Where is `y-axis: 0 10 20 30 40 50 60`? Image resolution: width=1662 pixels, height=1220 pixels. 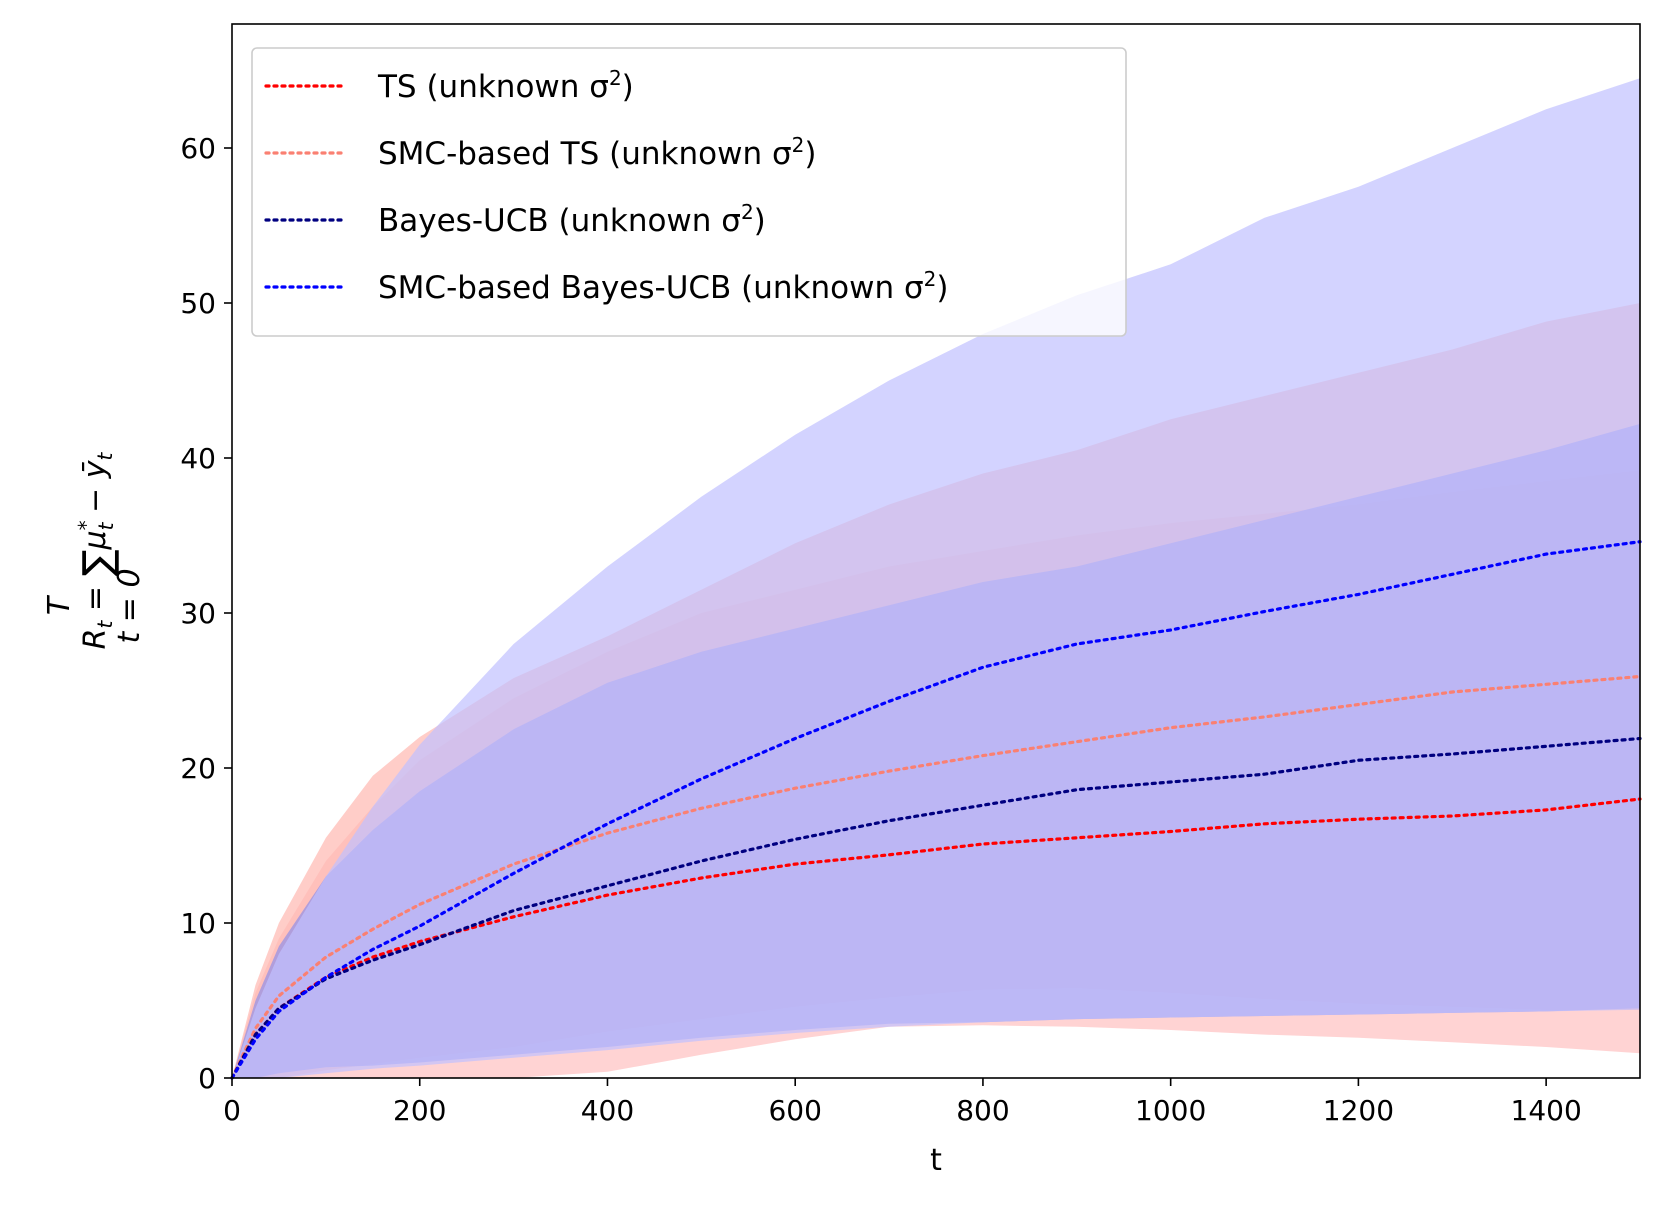
y-axis: 0 10 20 30 40 50 60 is located at coordinates (206, 613).